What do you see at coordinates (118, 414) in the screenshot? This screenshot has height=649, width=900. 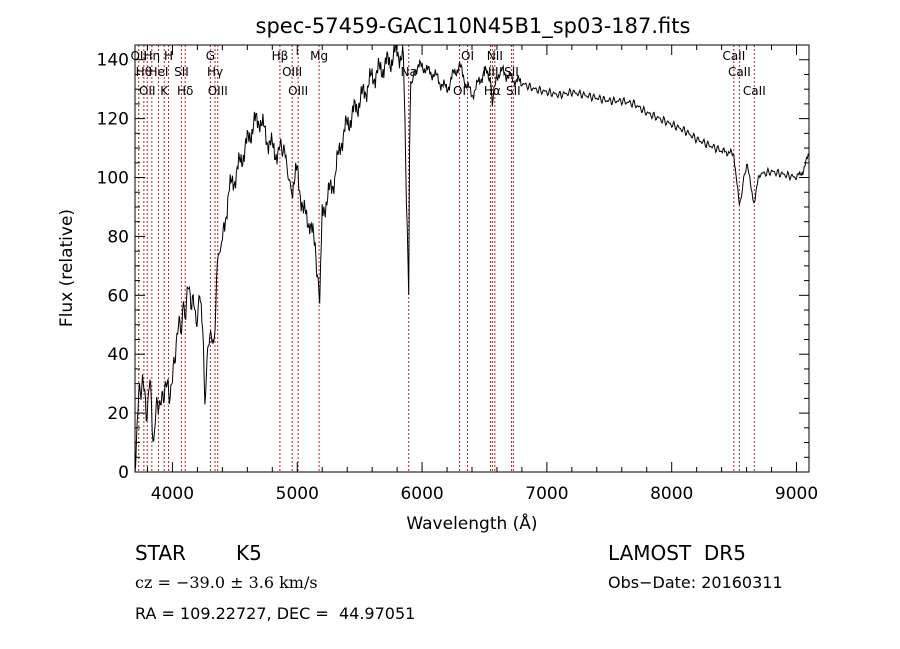 I see `y-tick-label: 20` at bounding box center [118, 414].